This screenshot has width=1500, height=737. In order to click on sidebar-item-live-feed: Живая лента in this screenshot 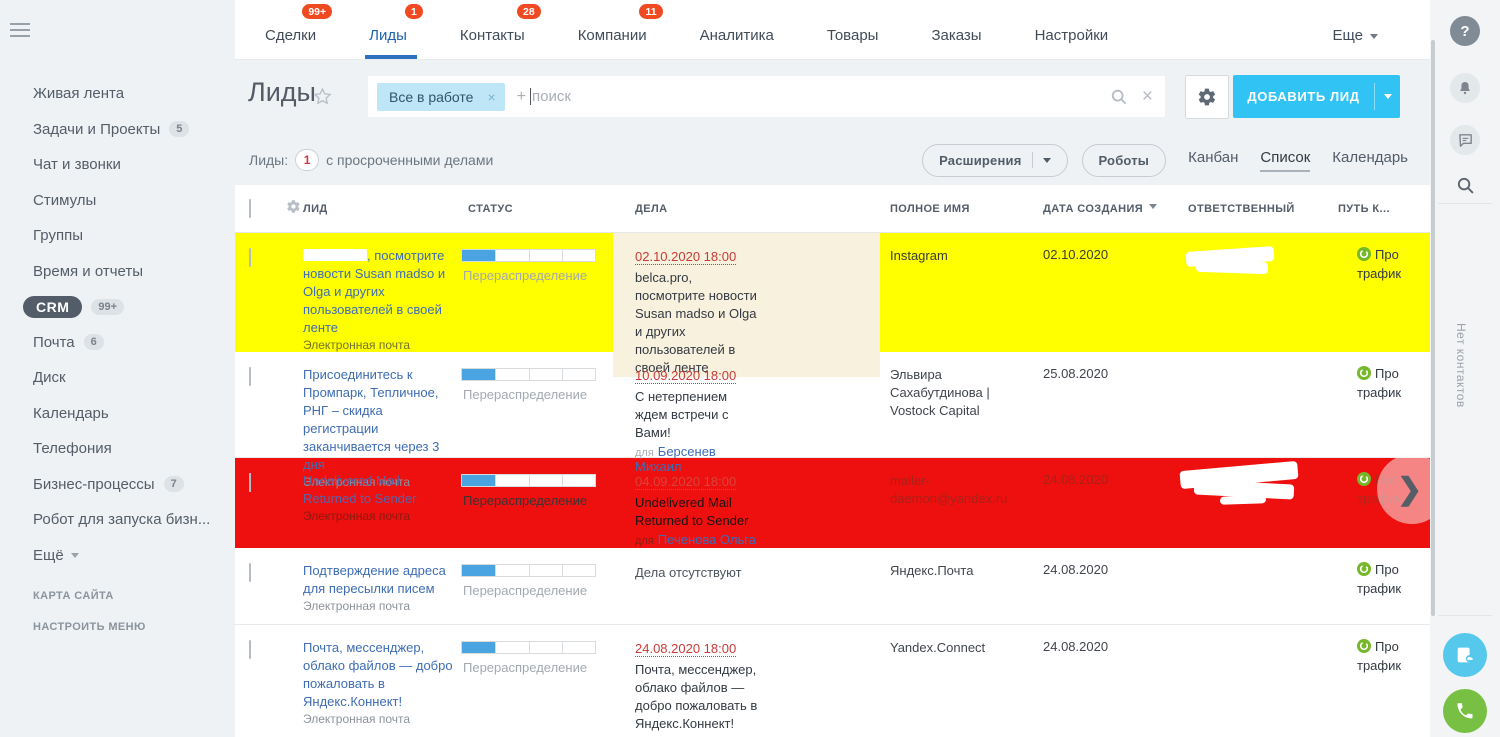, I will do `click(79, 94)`.